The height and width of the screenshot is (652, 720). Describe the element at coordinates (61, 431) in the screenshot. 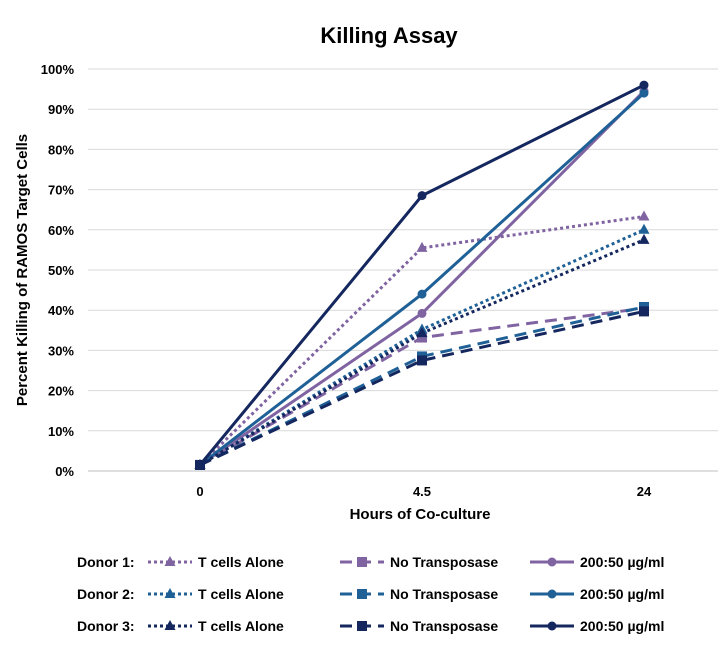

I see `y-tick-label: 10%` at that location.